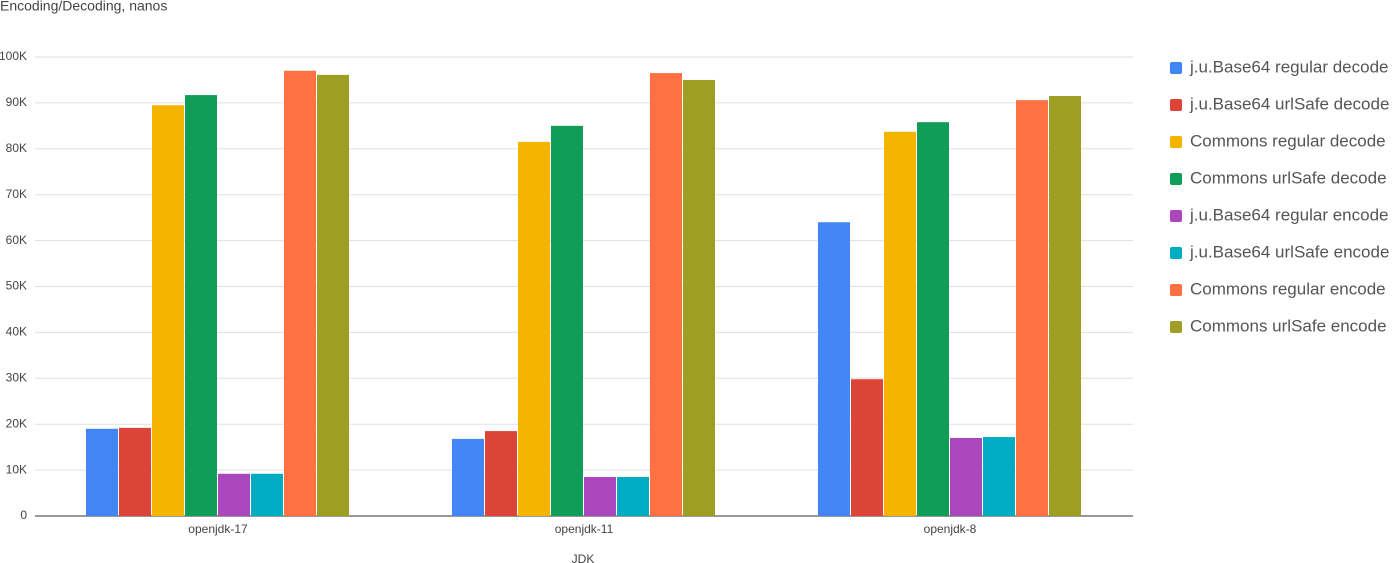  I want to click on y-tick-label: 80K, so click(16, 148).